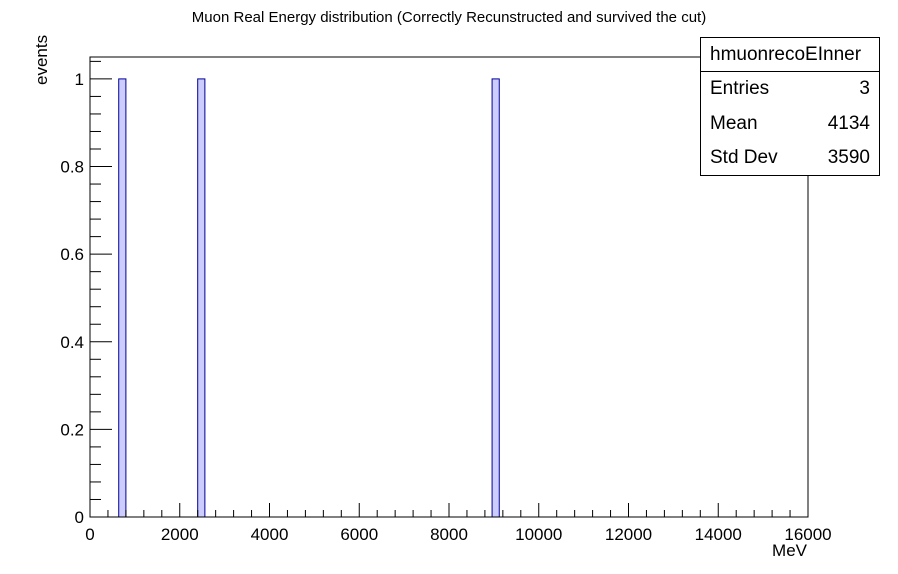  I want to click on x-tick-label: 2000, so click(180, 534).